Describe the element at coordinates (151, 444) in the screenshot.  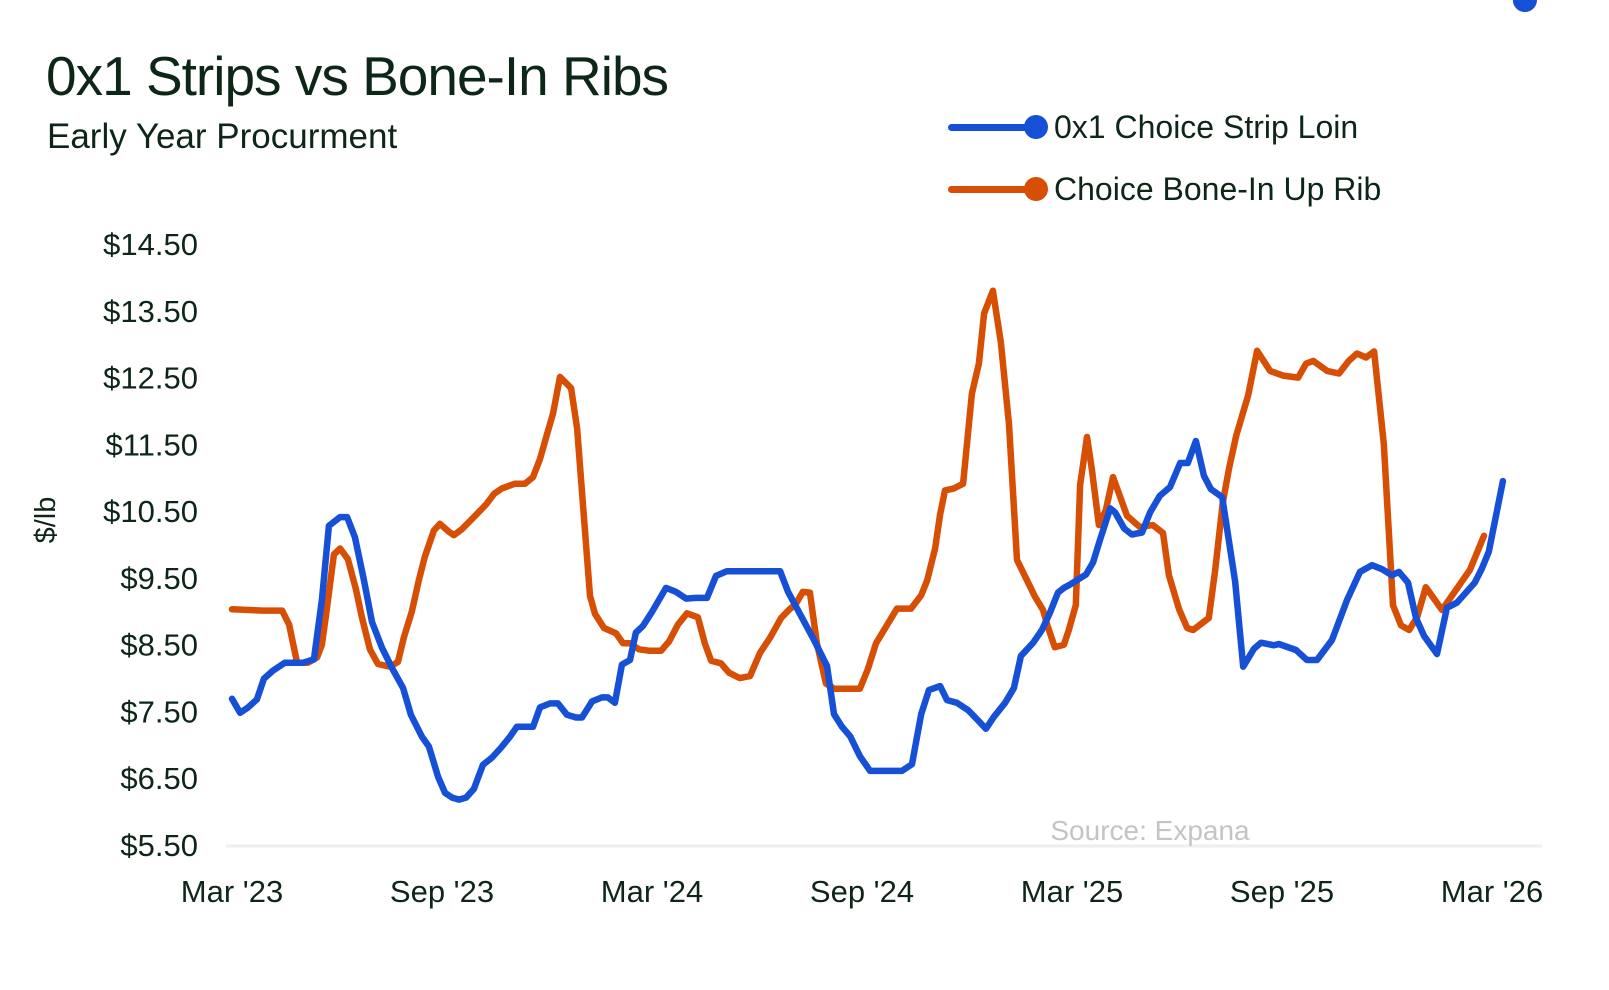
I see `y-tick-label: $11.50` at that location.